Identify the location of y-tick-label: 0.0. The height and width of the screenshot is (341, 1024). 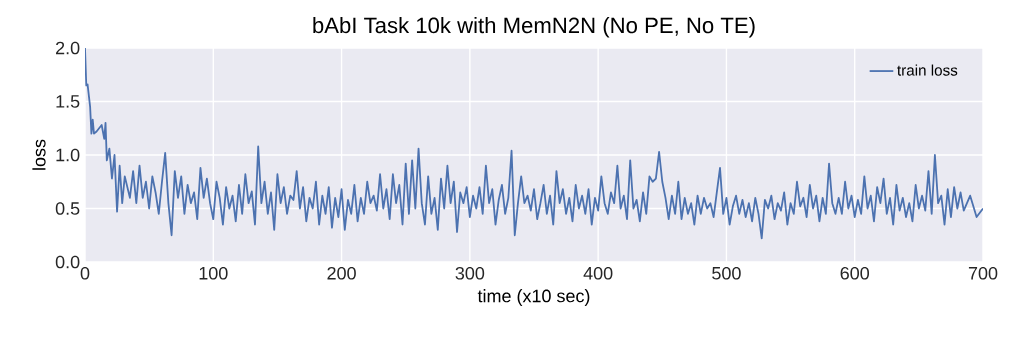
(67, 262).